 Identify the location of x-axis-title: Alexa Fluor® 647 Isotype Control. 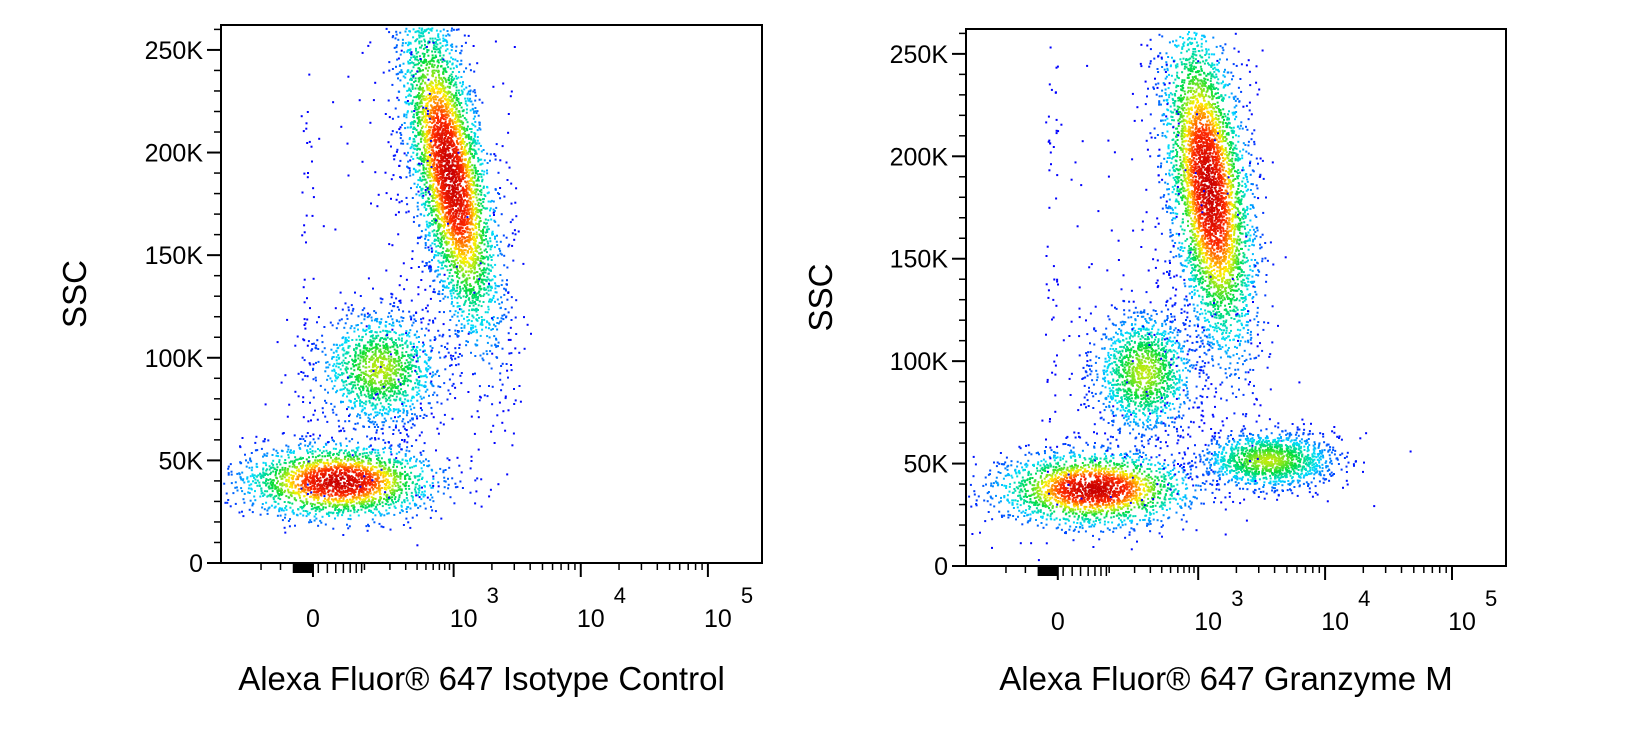
(481, 678).